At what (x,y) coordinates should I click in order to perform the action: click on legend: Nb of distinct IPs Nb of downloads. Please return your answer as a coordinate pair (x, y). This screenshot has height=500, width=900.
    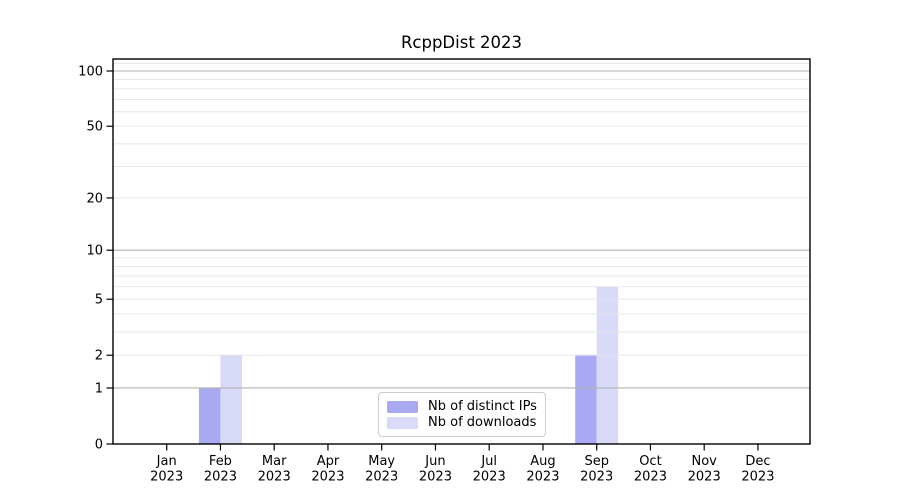
    Looking at the image, I should click on (462, 414).